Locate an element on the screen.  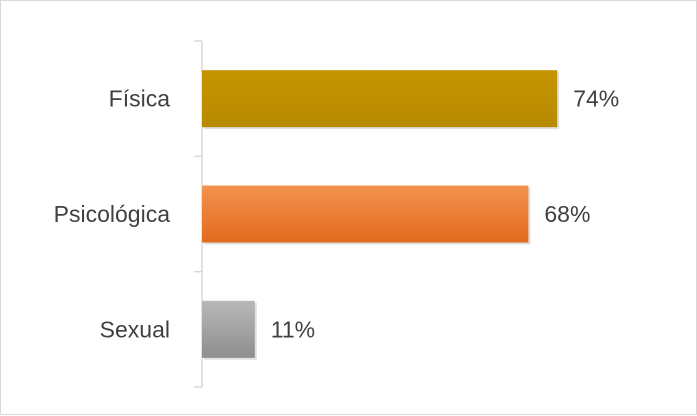
value-label: 74% is located at coordinates (596, 99).